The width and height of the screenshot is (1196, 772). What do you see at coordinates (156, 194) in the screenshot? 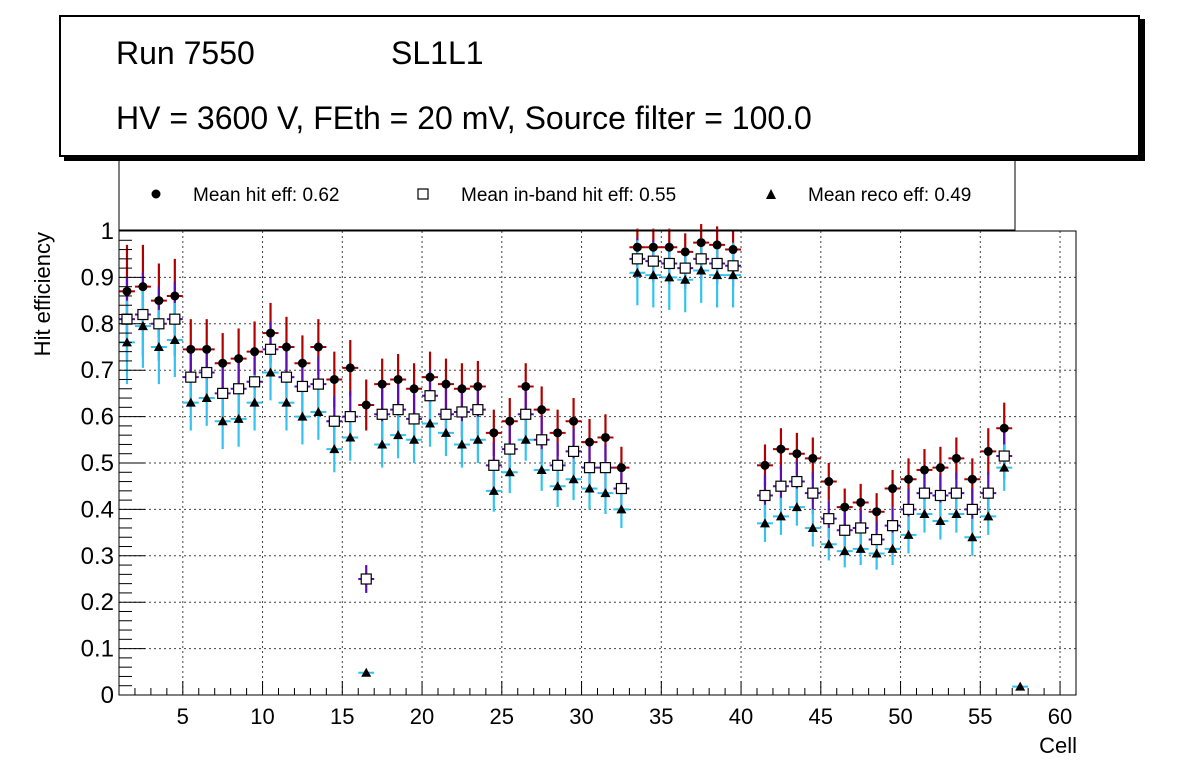
I see `legend-marker-circle` at bounding box center [156, 194].